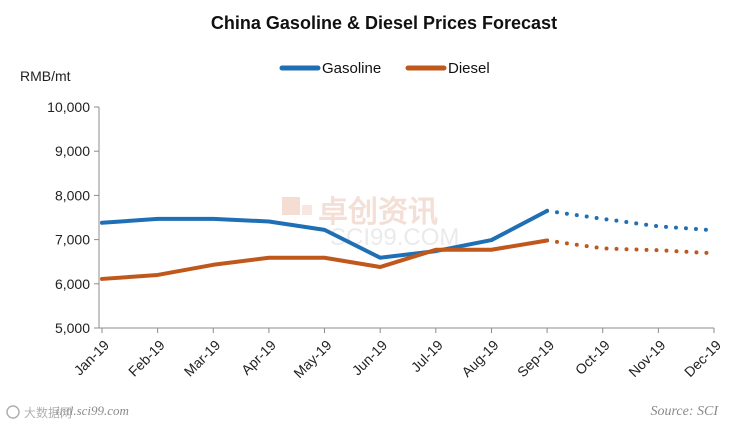  What do you see at coordinates (92, 358) in the screenshot?
I see `x-tick-label: Jan-19` at bounding box center [92, 358].